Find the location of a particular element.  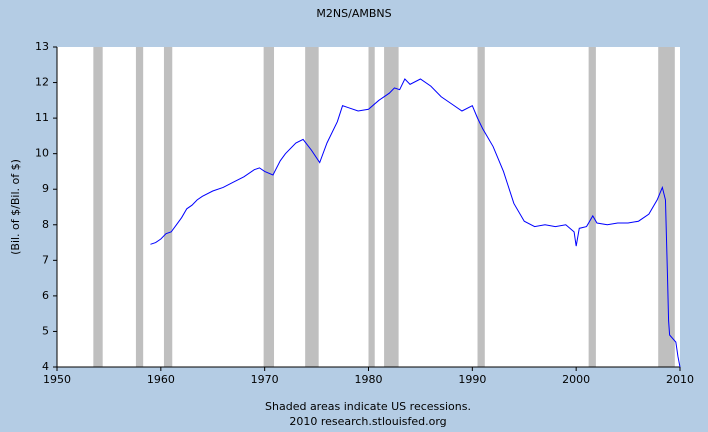

y-axis-label: (Bil. of $/Bil. of $) is located at coordinates (15, 207).